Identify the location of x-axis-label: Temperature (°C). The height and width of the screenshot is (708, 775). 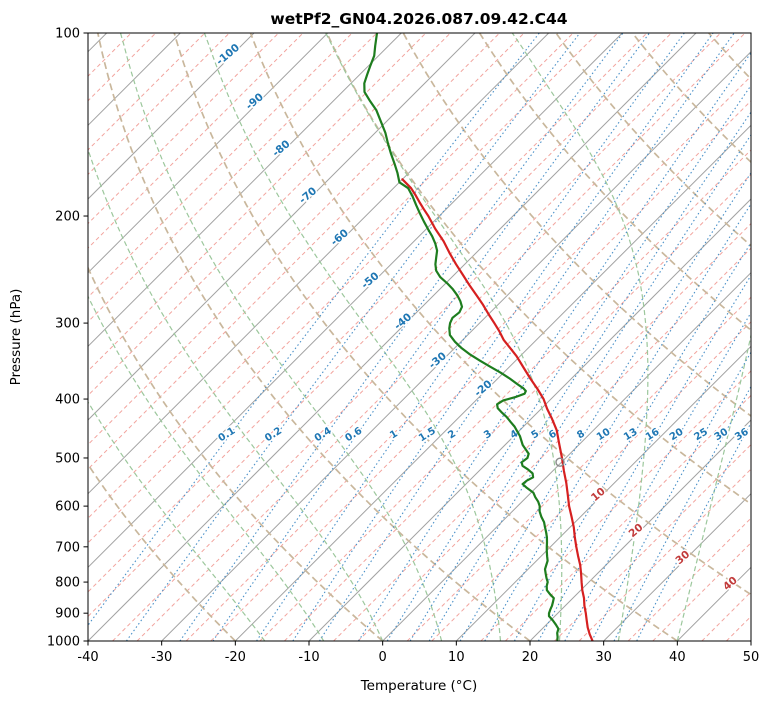
(419, 686).